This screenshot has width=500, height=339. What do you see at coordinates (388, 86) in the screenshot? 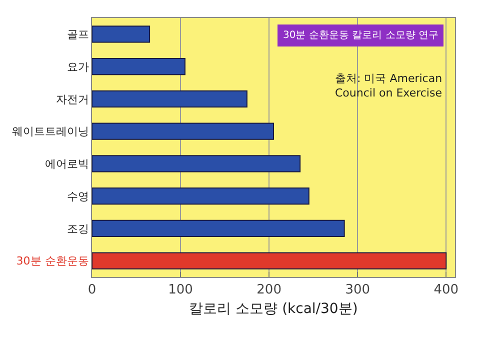
I see `annotation: 출처: 미국 American Council on Exercise` at bounding box center [388, 86].